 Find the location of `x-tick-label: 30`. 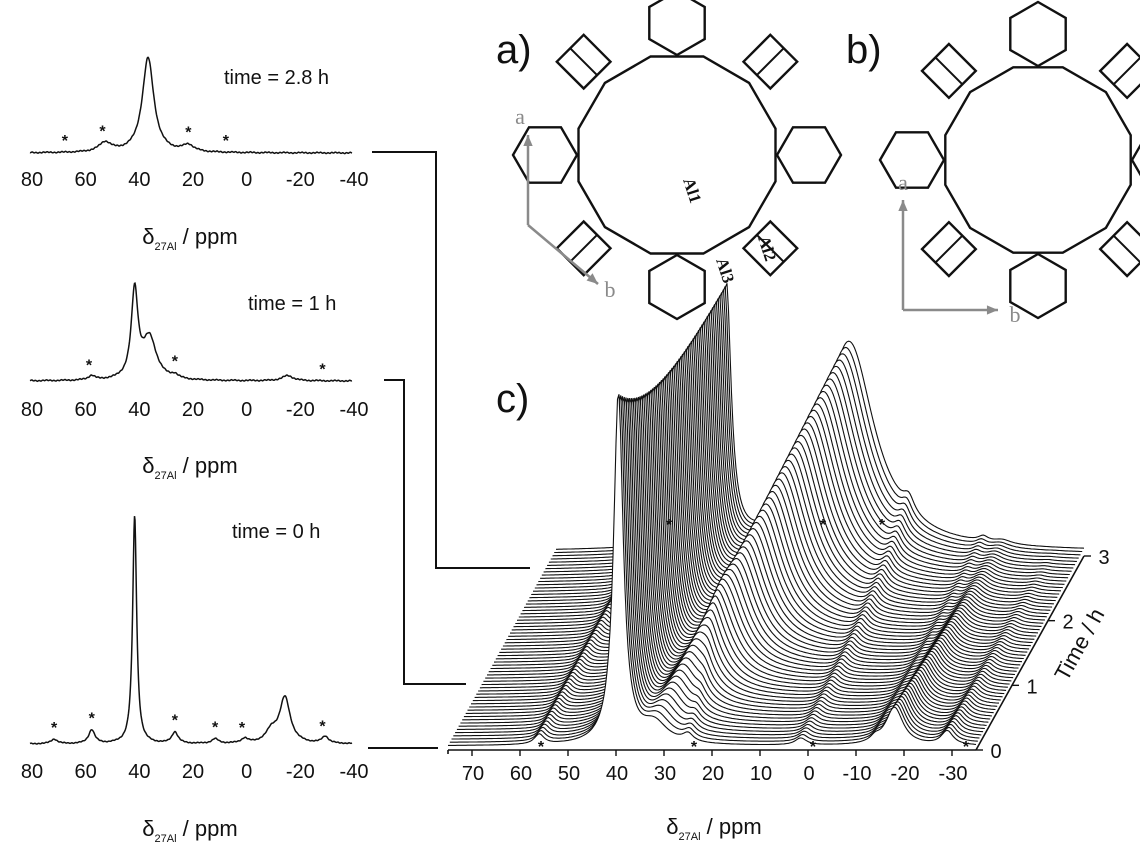

x-tick-label: 30 is located at coordinates (665, 774).